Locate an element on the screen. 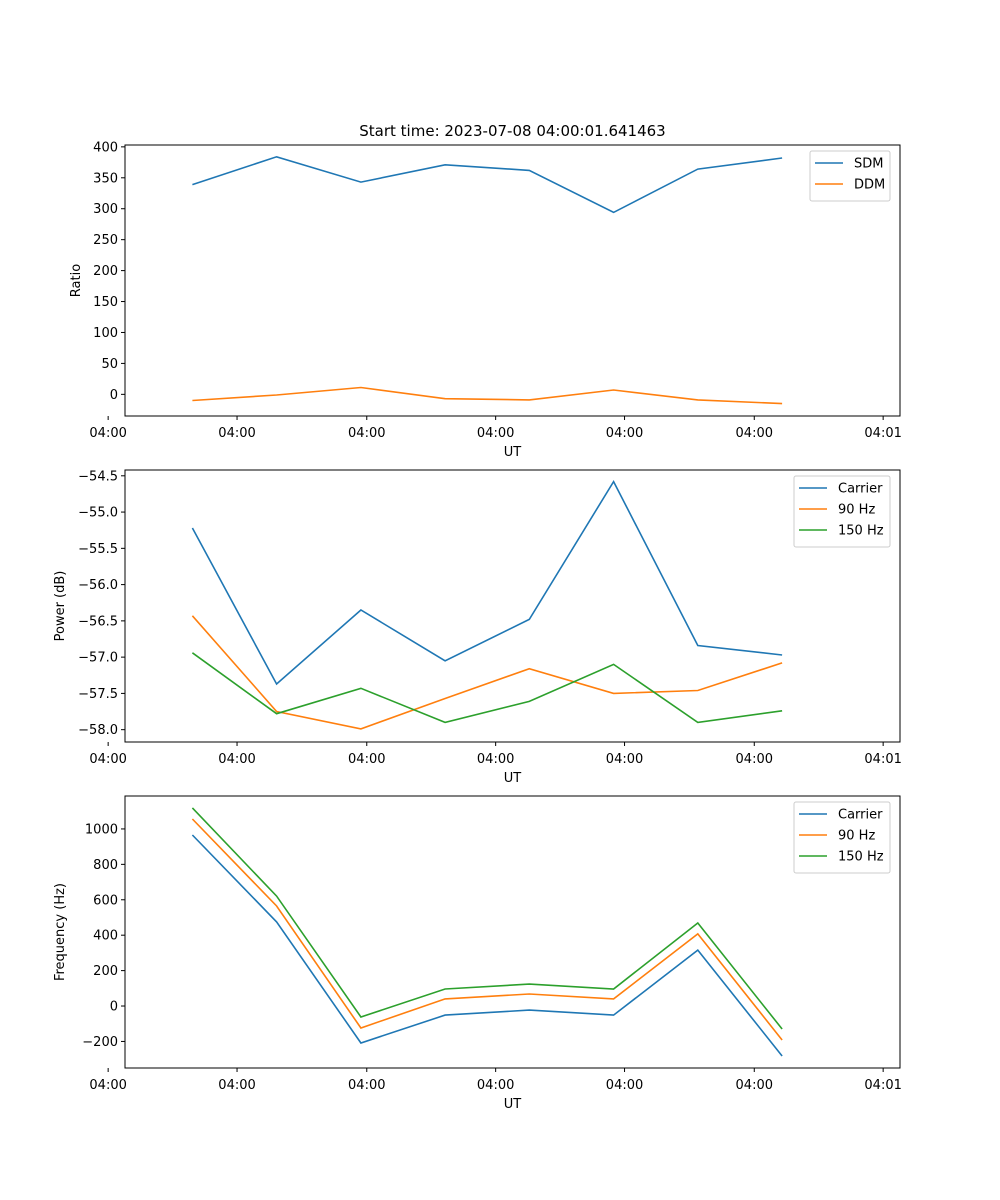 This screenshot has width=1000, height=1200. y-tick-label: 150 is located at coordinates (105, 302).